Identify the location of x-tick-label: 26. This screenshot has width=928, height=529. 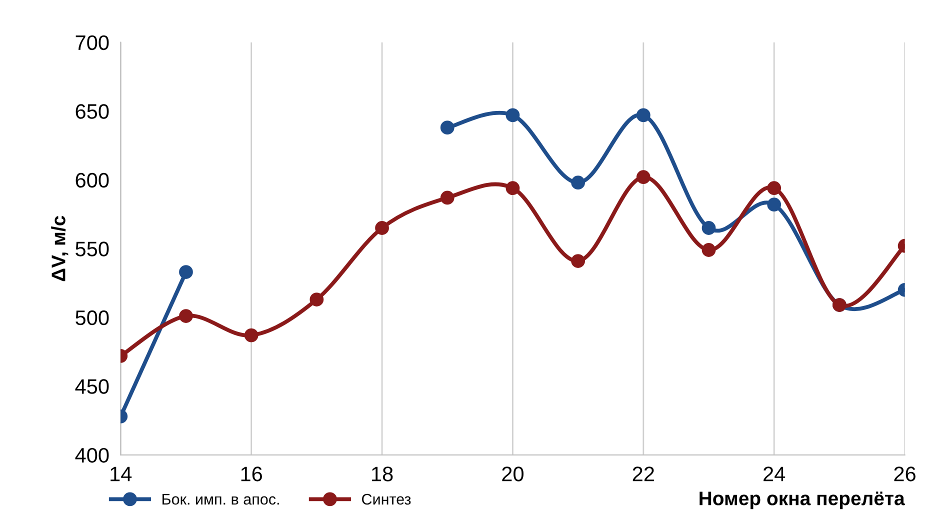
(905, 474).